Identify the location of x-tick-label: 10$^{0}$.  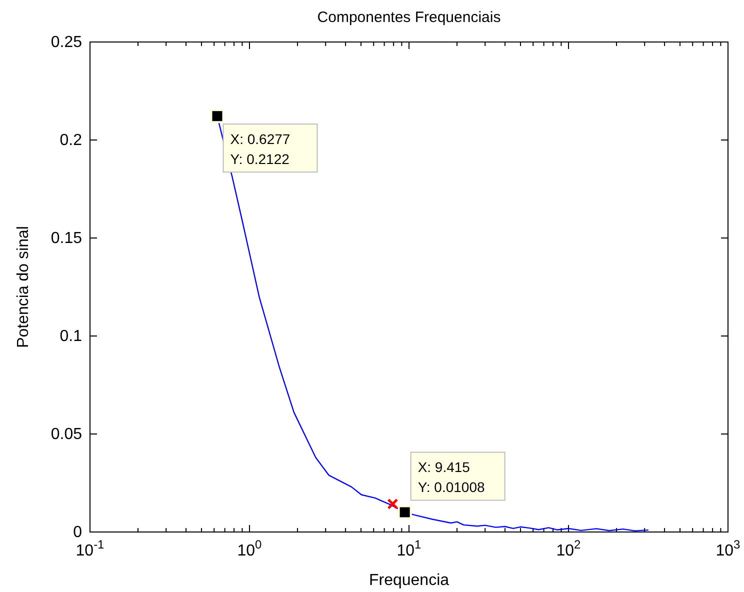
(249, 548).